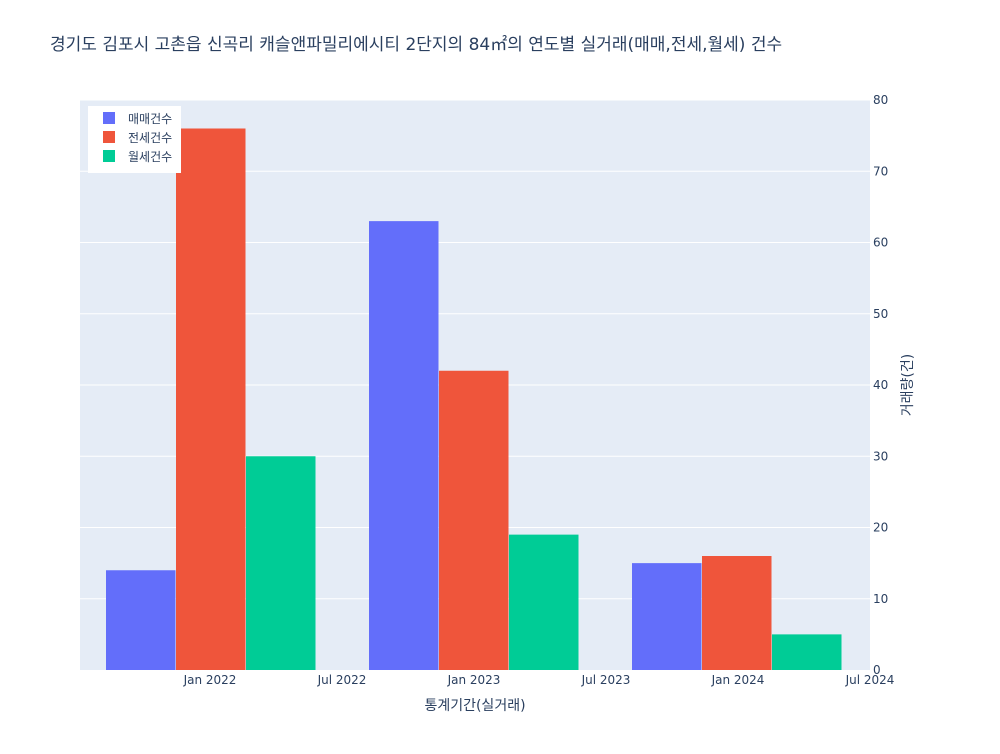 The width and height of the screenshot is (1000, 754). Describe the element at coordinates (877, 670) in the screenshot. I see `y-tick-label: 0` at that location.